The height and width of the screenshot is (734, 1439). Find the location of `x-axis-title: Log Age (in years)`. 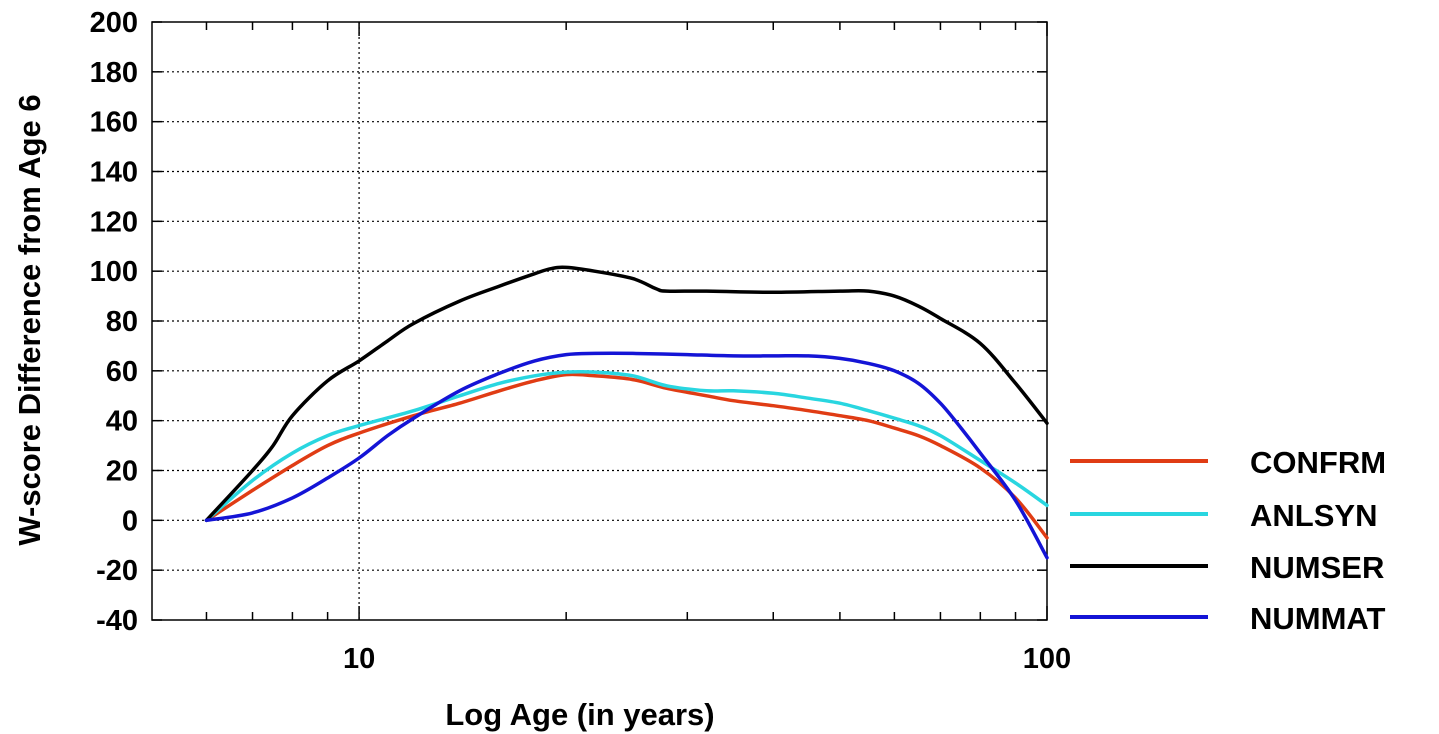

x-axis-title: Log Age (in years) is located at coordinates (579, 714).